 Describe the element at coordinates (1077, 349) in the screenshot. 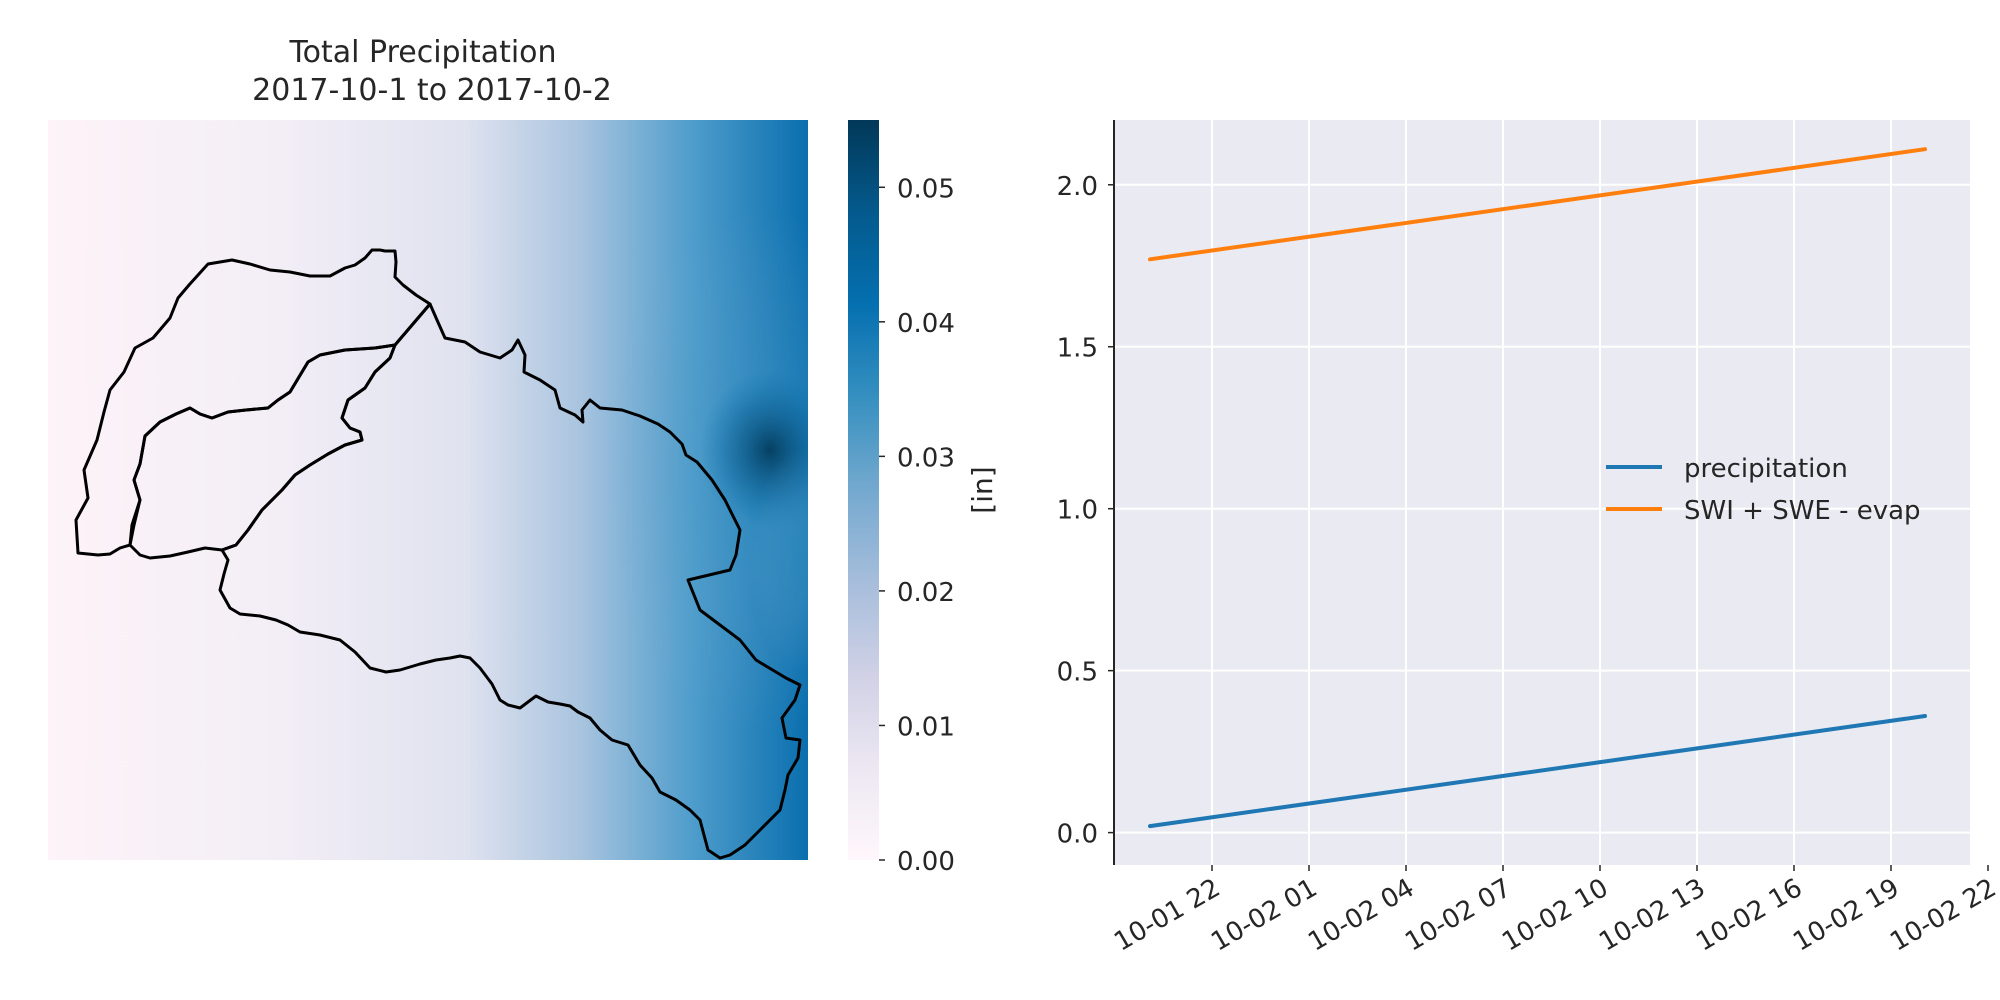

I see `y-tick-label: 1.5` at that location.